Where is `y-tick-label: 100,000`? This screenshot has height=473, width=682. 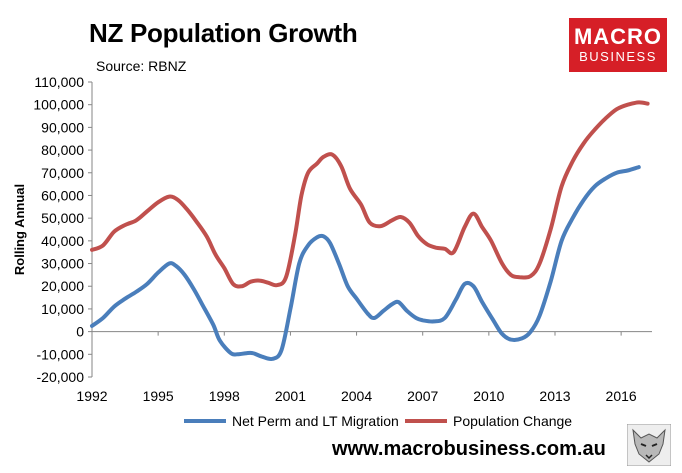 y-tick-label: 100,000 is located at coordinates (58, 105).